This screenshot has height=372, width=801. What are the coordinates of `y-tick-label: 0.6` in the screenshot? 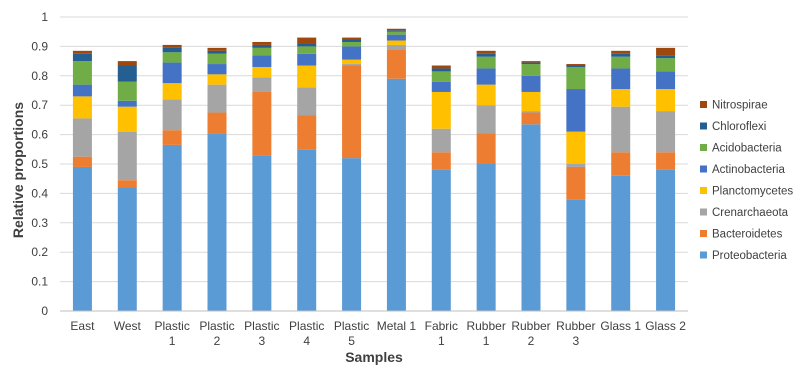 It's located at (39, 135).